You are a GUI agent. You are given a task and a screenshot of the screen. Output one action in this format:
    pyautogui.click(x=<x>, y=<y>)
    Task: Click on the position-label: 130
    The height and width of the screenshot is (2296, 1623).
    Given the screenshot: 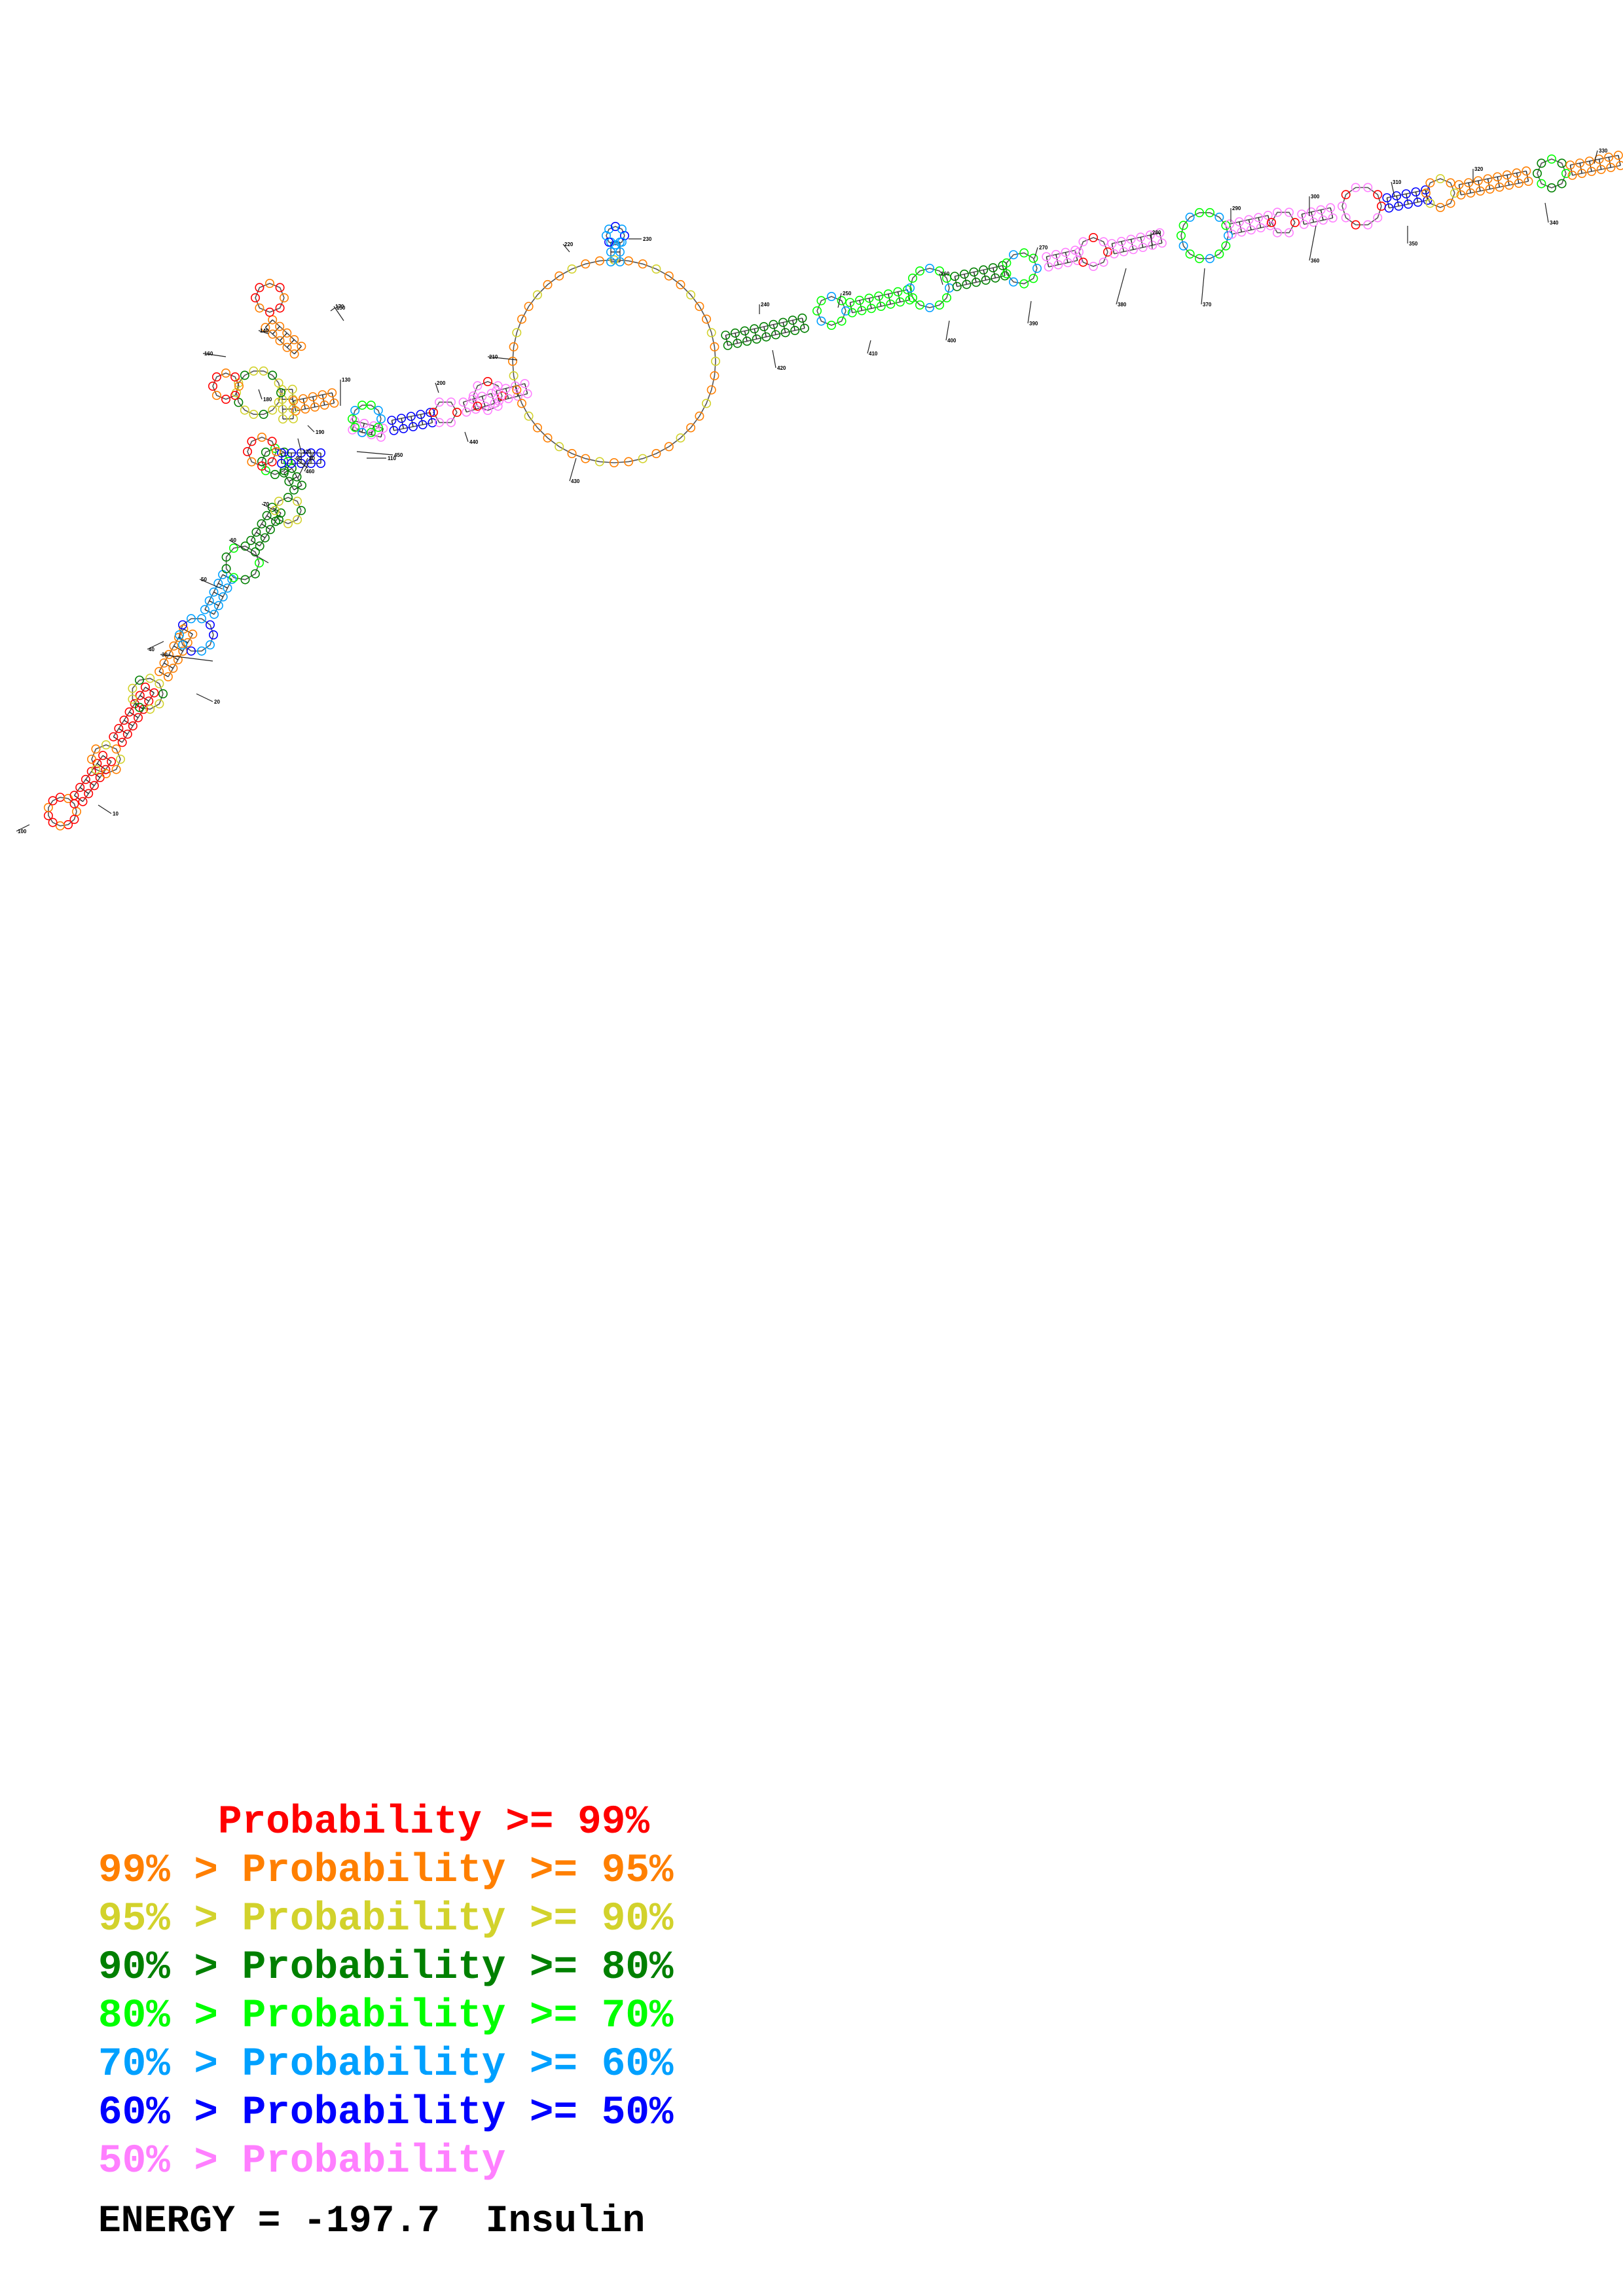 What is the action you would take?
    pyautogui.click(x=346, y=380)
    